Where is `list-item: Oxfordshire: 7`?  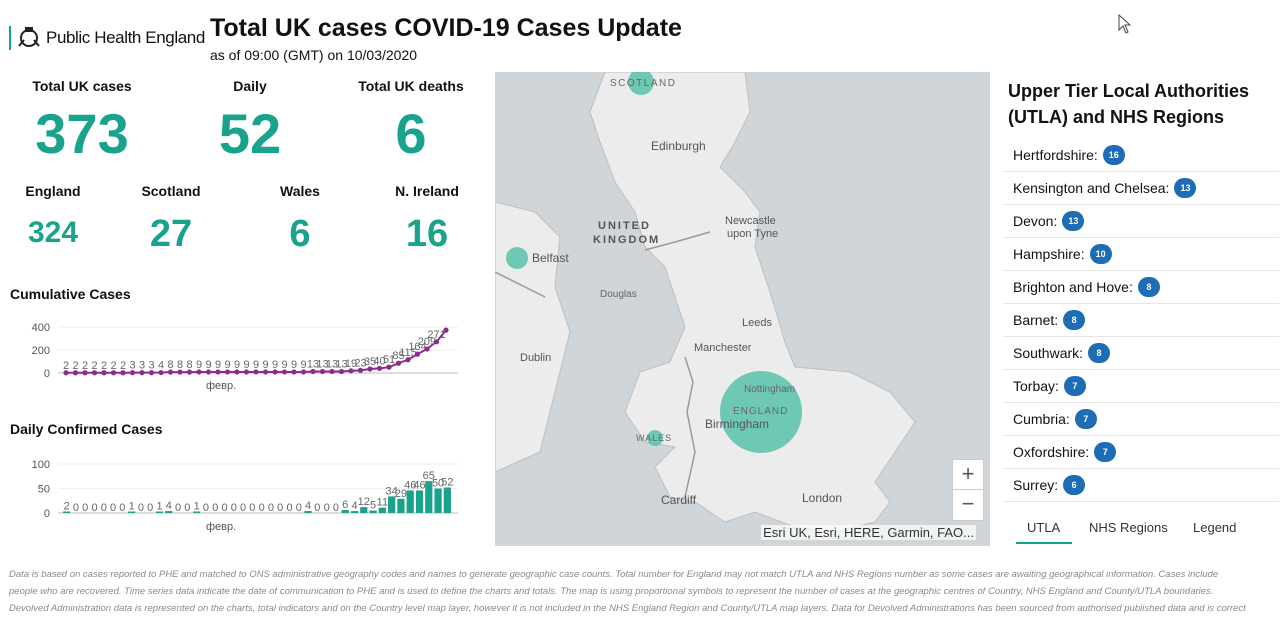 list-item: Oxfordshire: 7 is located at coordinates (1141, 452).